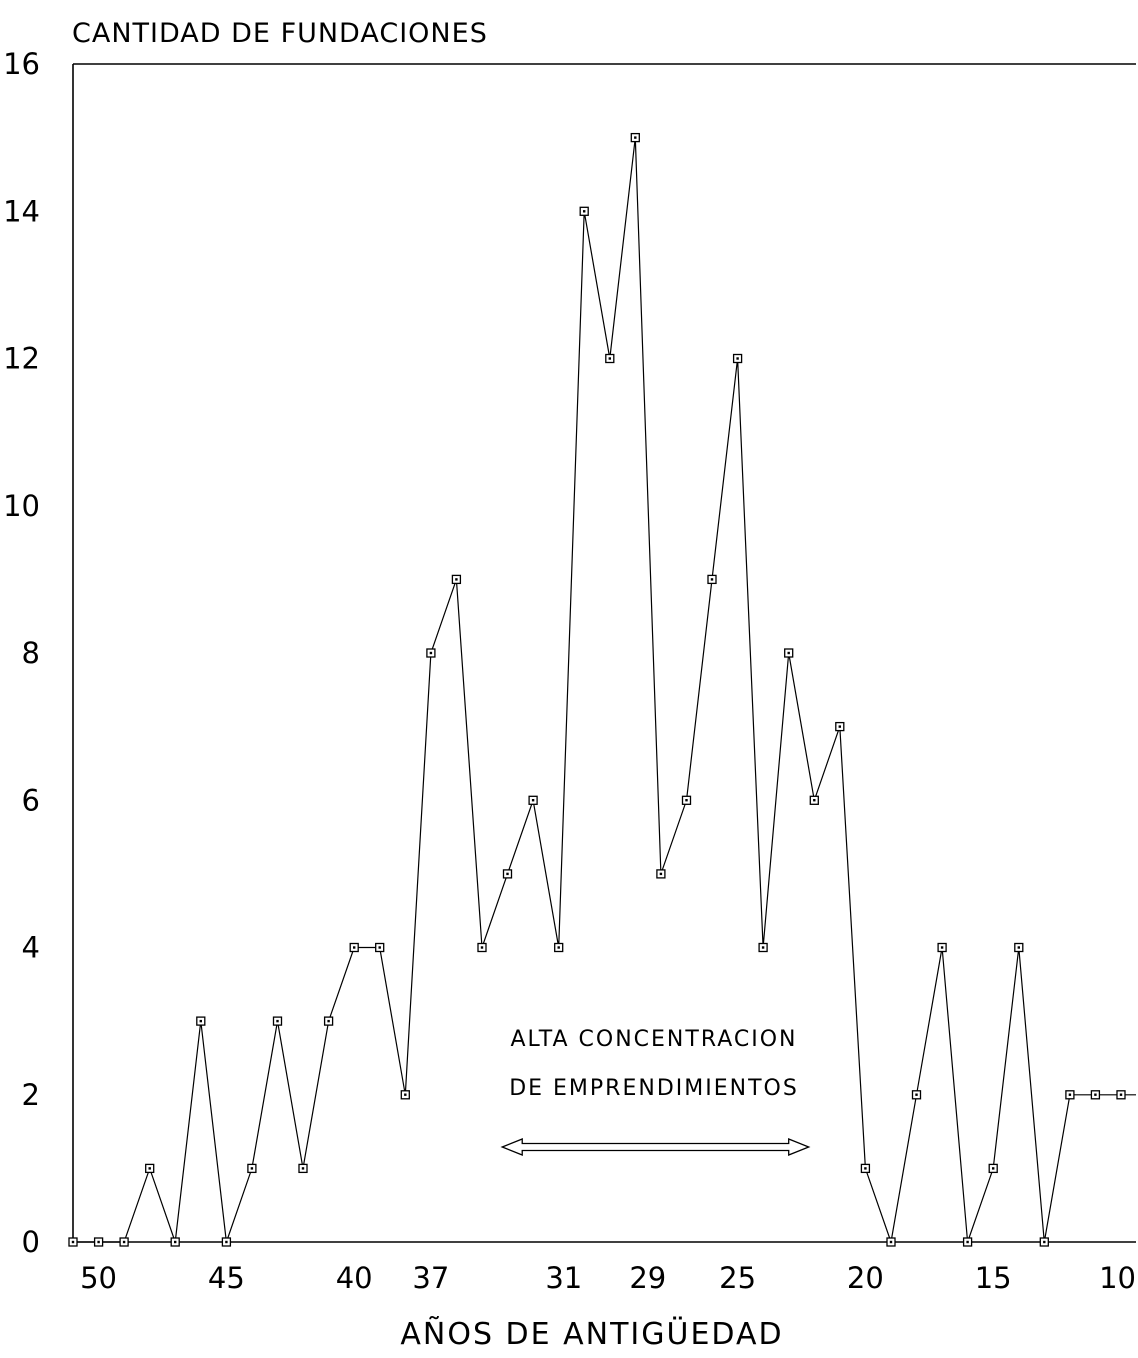 This screenshot has height=1358, width=1138. Describe the element at coordinates (21, 64) in the screenshot. I see `y-tick-label: 16` at that location.